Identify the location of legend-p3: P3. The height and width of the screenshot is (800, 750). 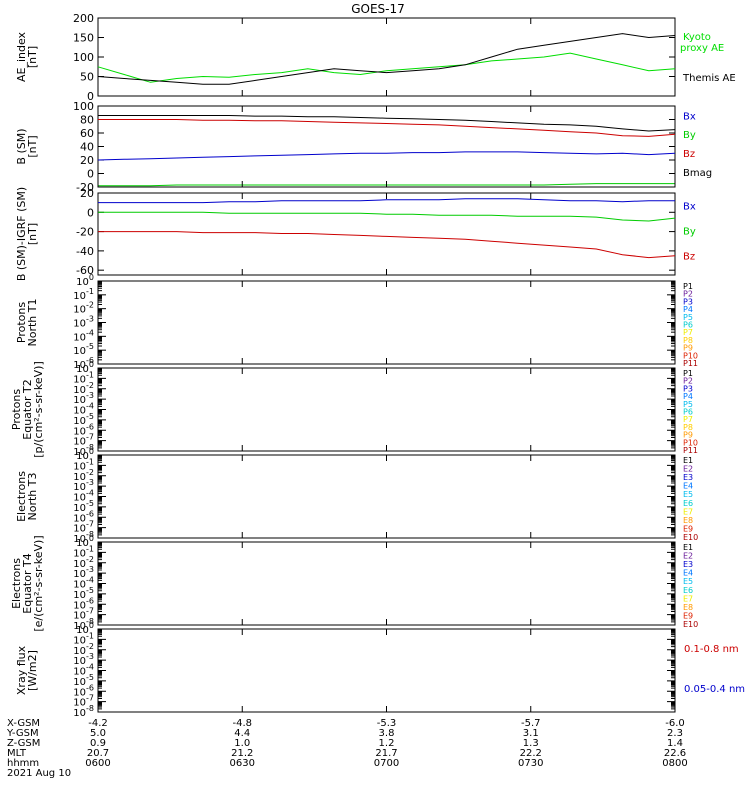
(688, 301).